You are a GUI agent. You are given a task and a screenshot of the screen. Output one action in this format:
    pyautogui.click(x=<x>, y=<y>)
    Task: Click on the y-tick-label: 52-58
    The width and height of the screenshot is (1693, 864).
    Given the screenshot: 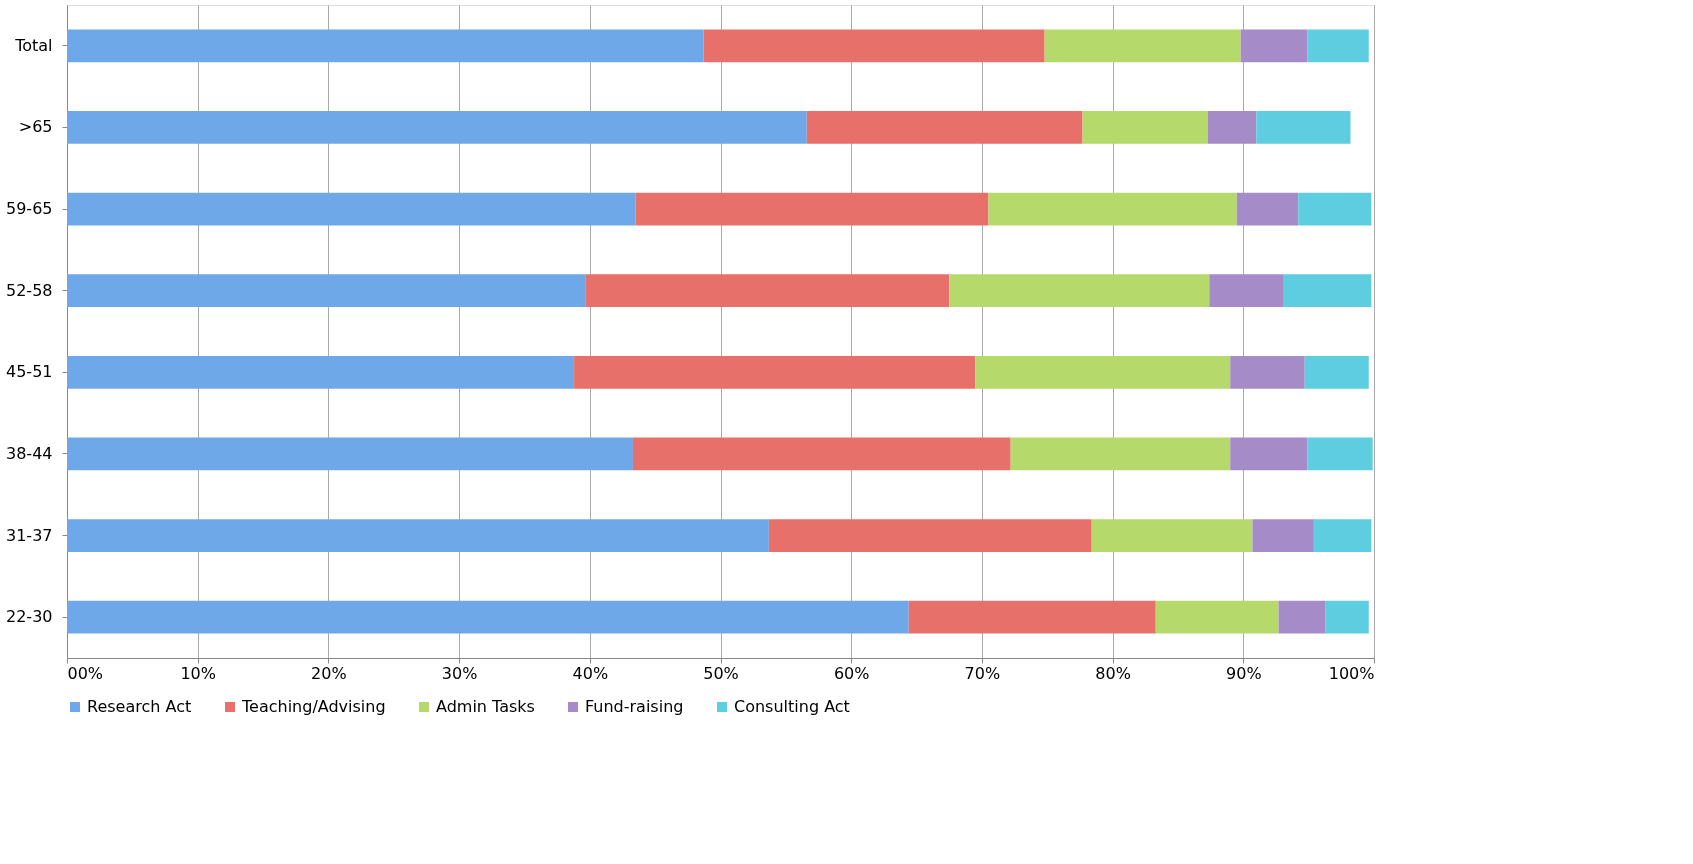 What is the action you would take?
    pyautogui.click(x=29, y=290)
    